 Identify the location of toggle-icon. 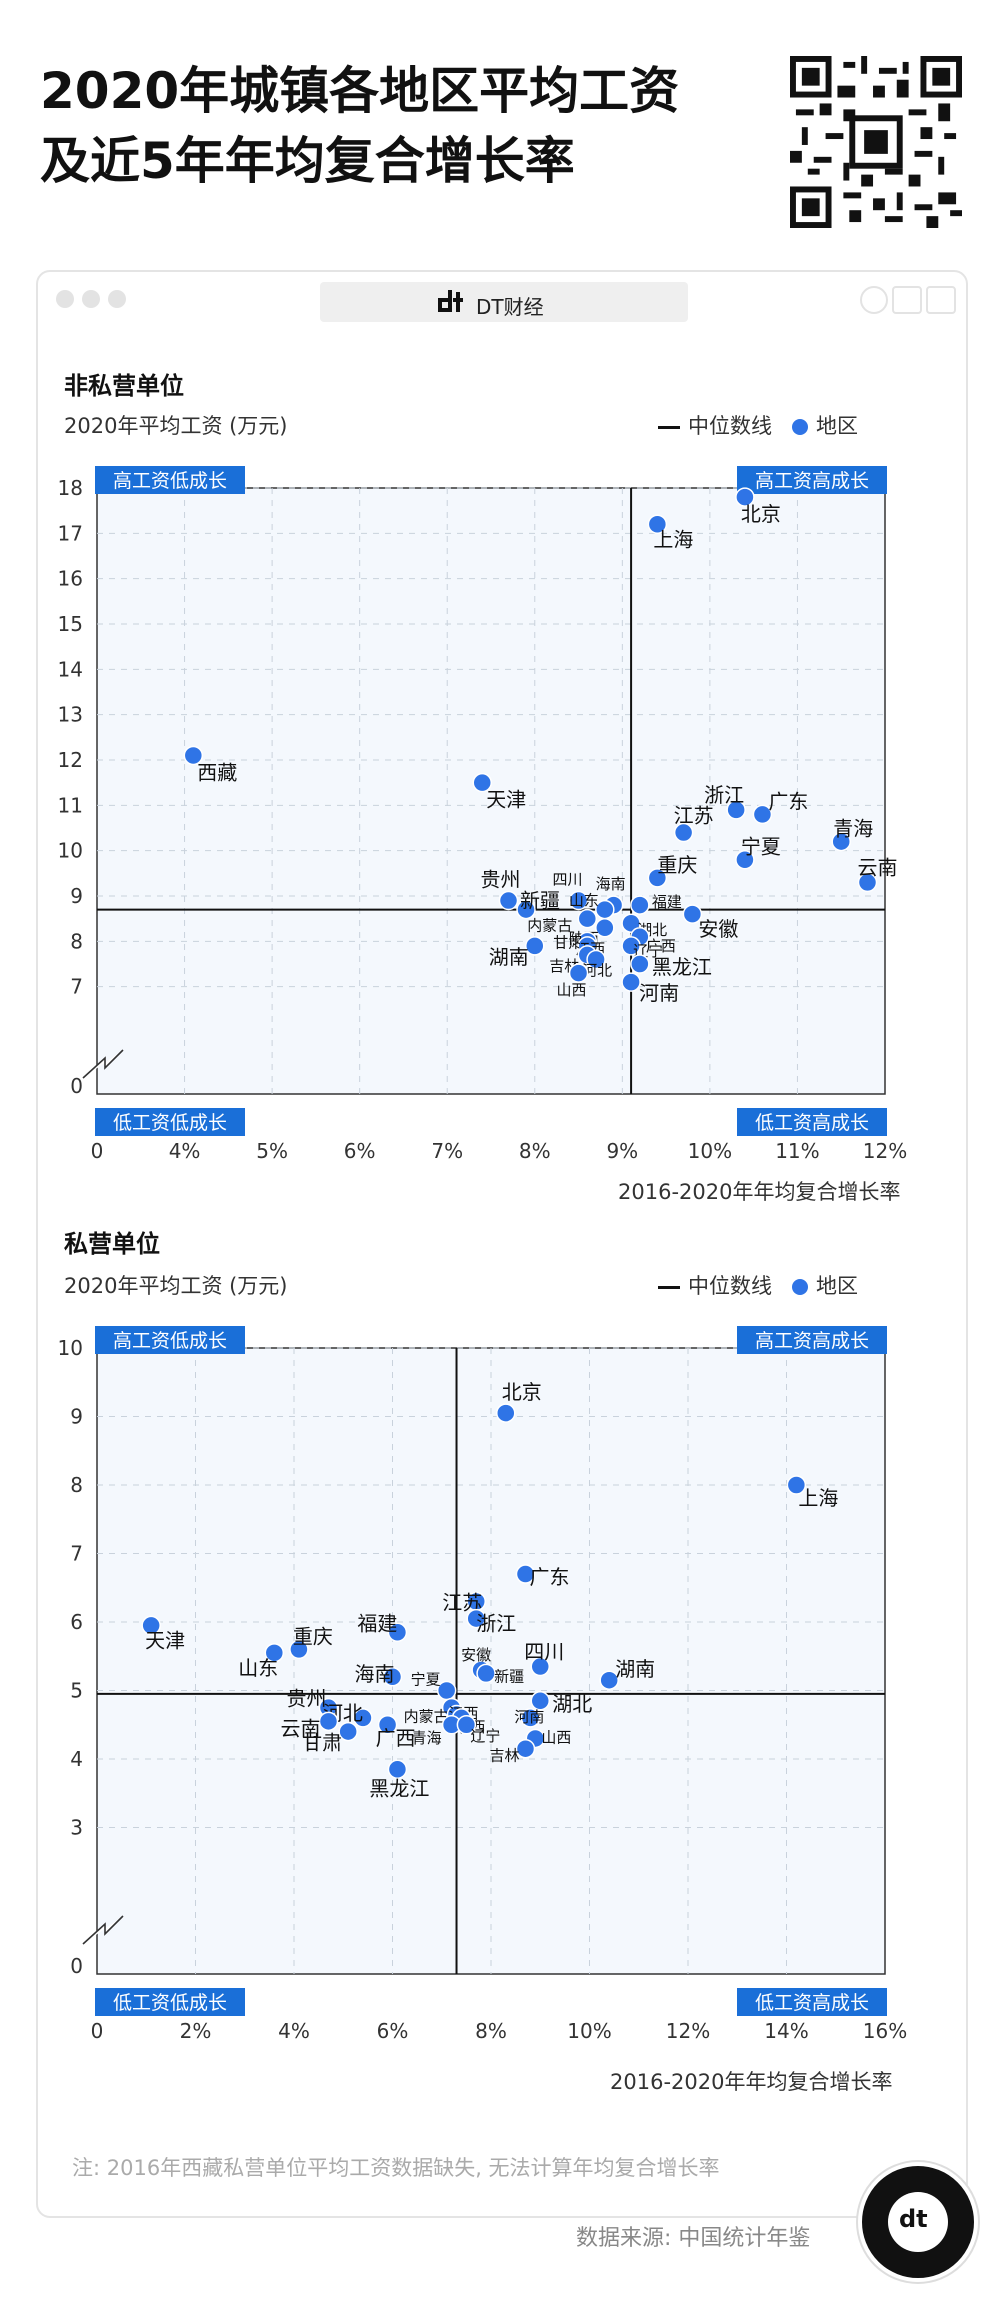
(874, 300).